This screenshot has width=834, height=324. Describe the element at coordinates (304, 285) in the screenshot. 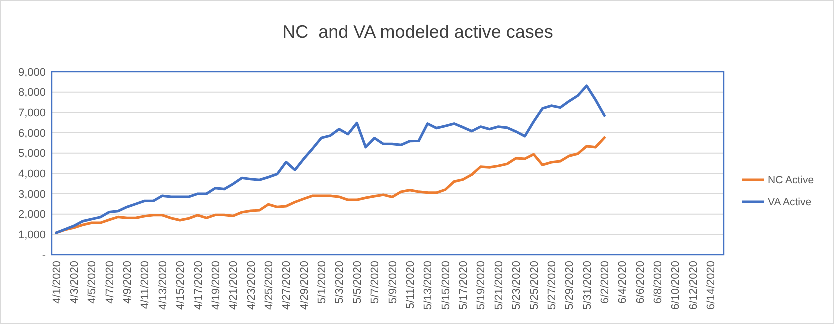

I see `x-tick-label: 4/29/2020` at that location.